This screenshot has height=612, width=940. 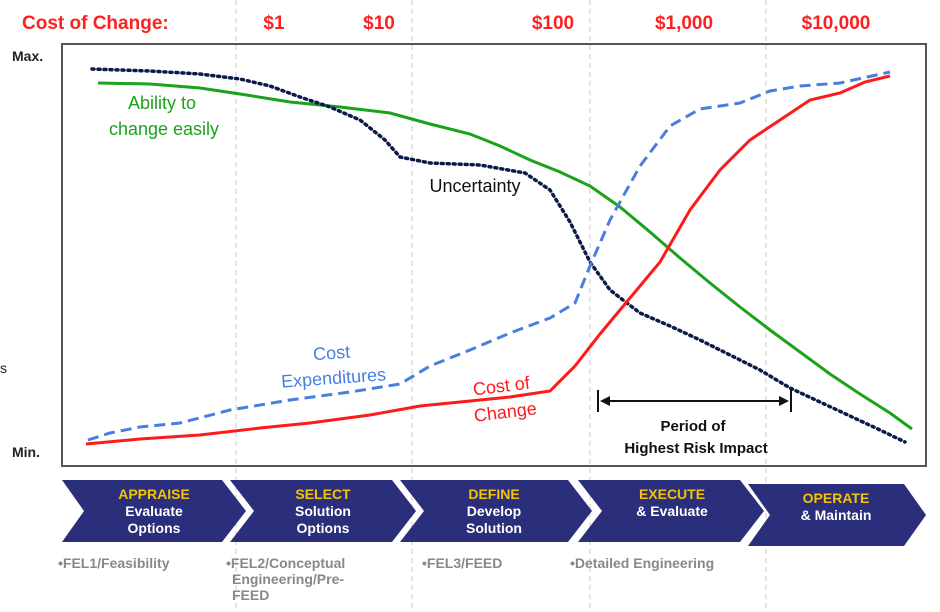 What do you see at coordinates (605, 401) in the screenshot?
I see `bracket-arrow-left` at bounding box center [605, 401].